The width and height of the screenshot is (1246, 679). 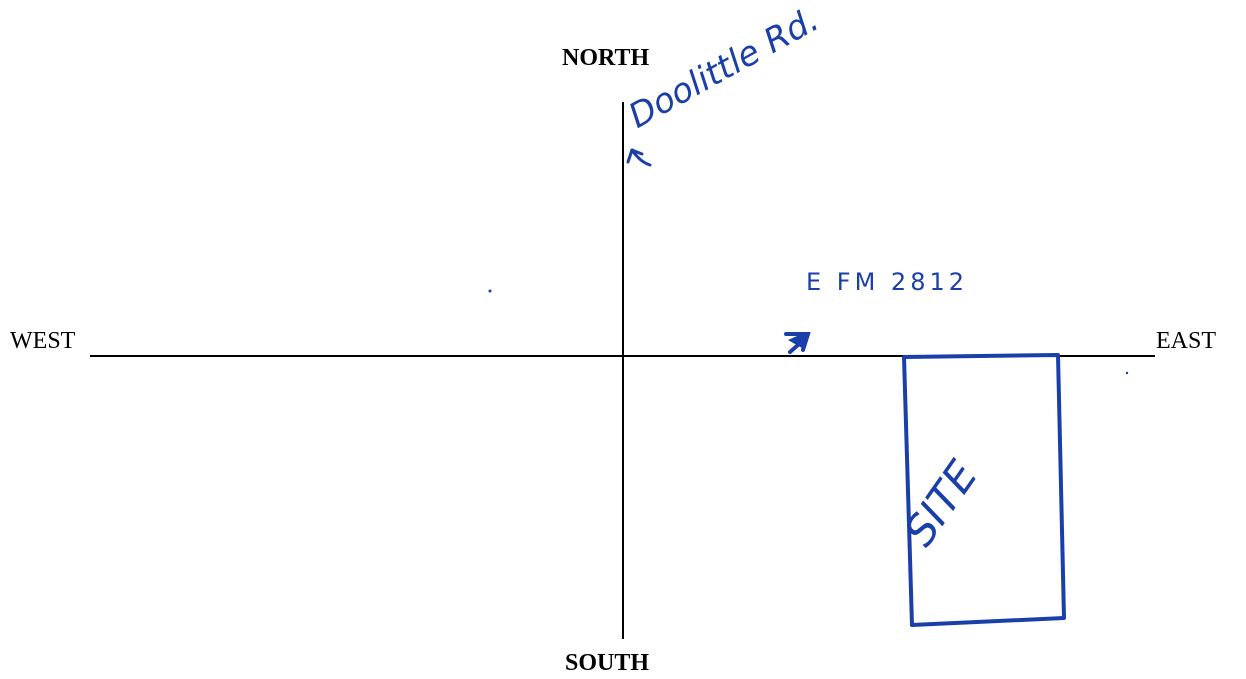 I want to click on east-label: EAST, so click(x=1186, y=341).